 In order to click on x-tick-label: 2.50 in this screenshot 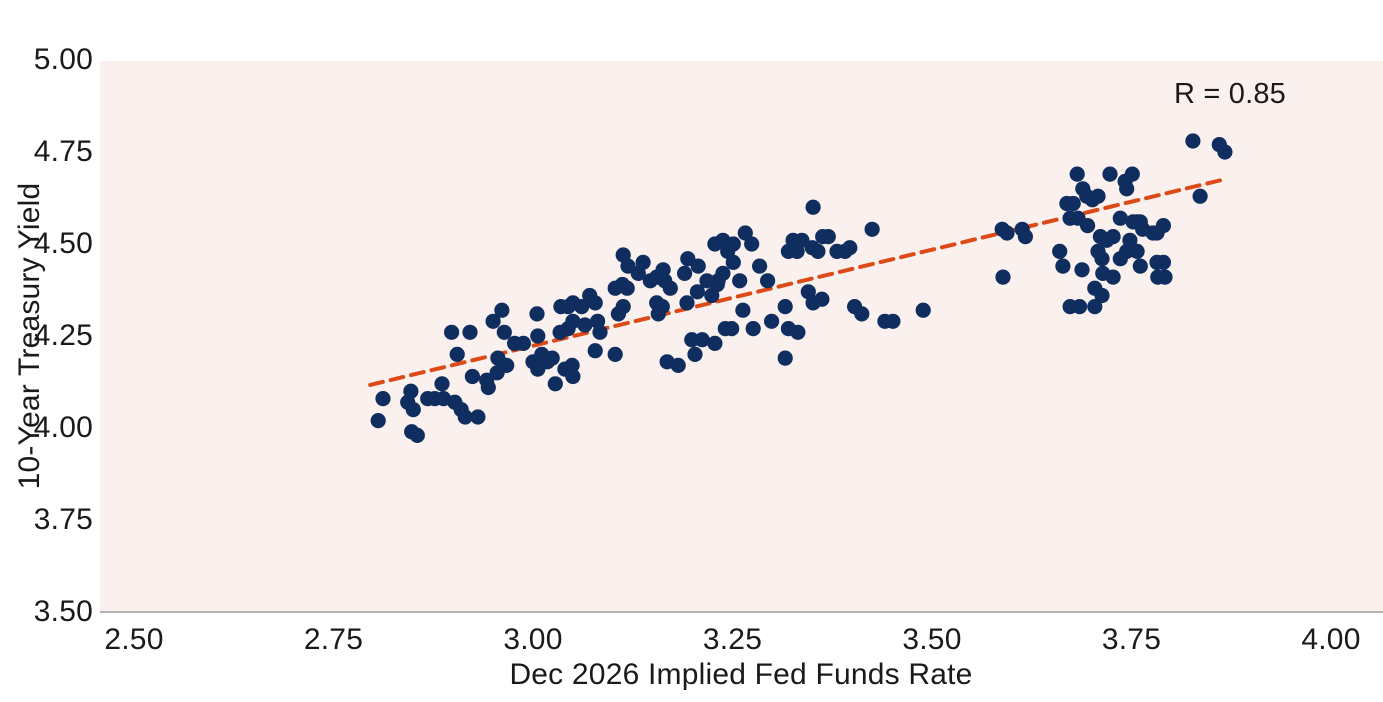, I will do `click(134, 639)`.